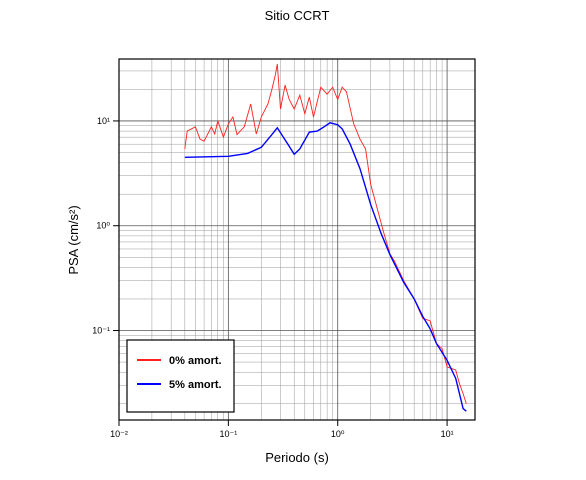 The width and height of the screenshot is (586, 480). Describe the element at coordinates (195, 361) in the screenshot. I see `legend-label: 0% amort.` at that location.